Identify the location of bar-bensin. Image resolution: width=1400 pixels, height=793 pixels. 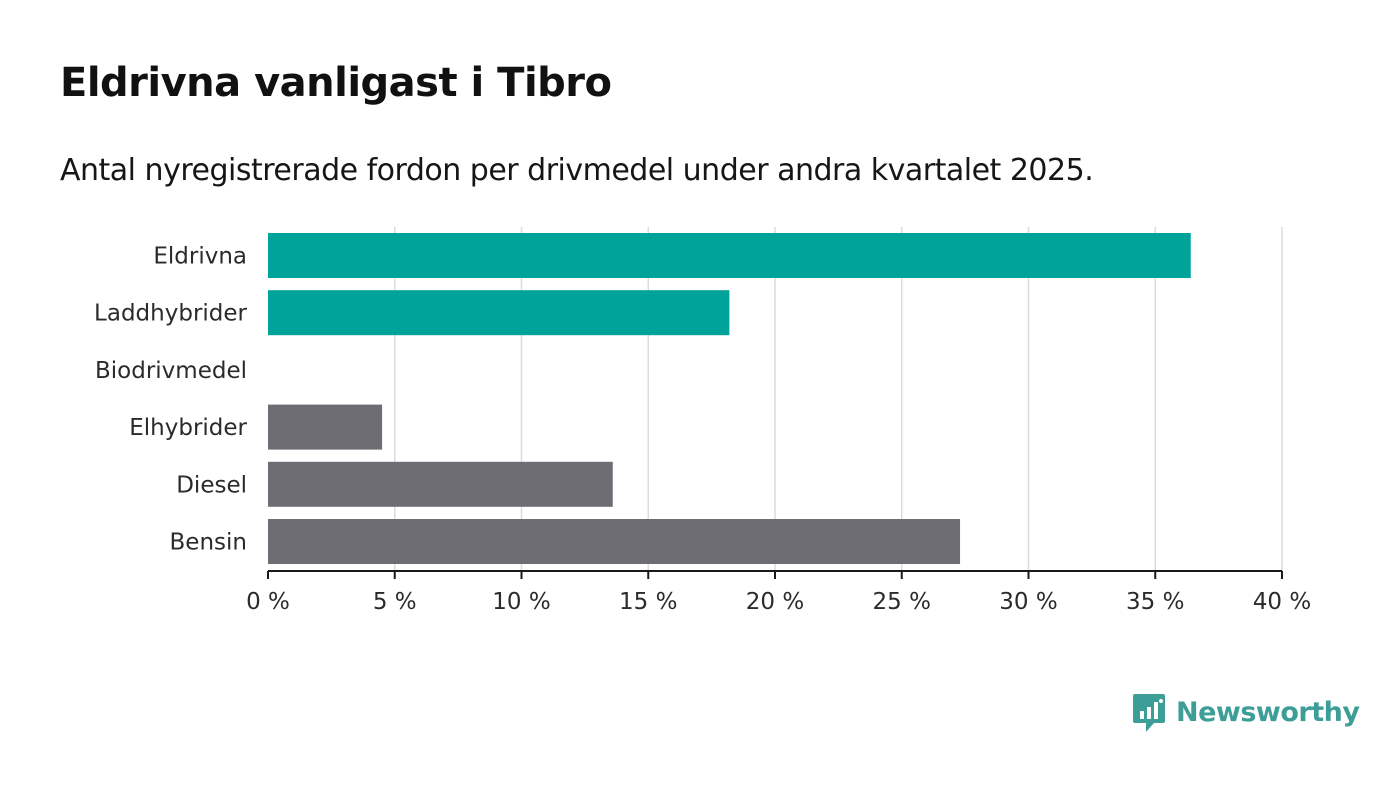
(614, 541).